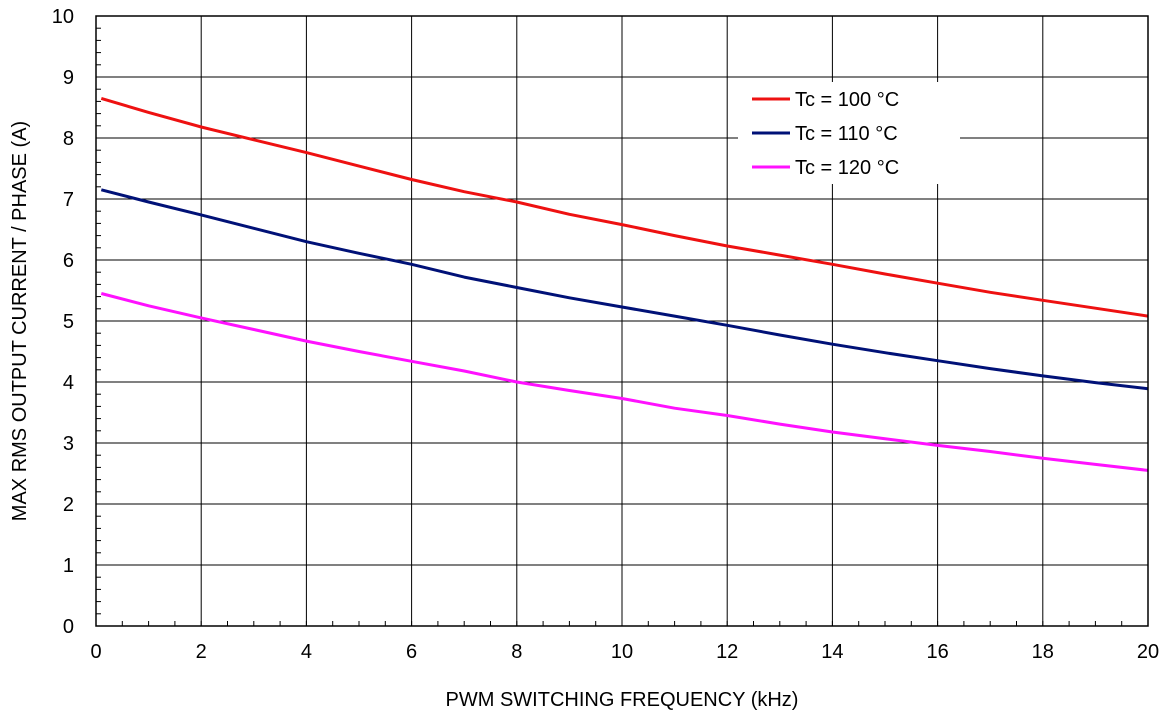  I want to click on x-tick-label: 2, so click(201, 652).